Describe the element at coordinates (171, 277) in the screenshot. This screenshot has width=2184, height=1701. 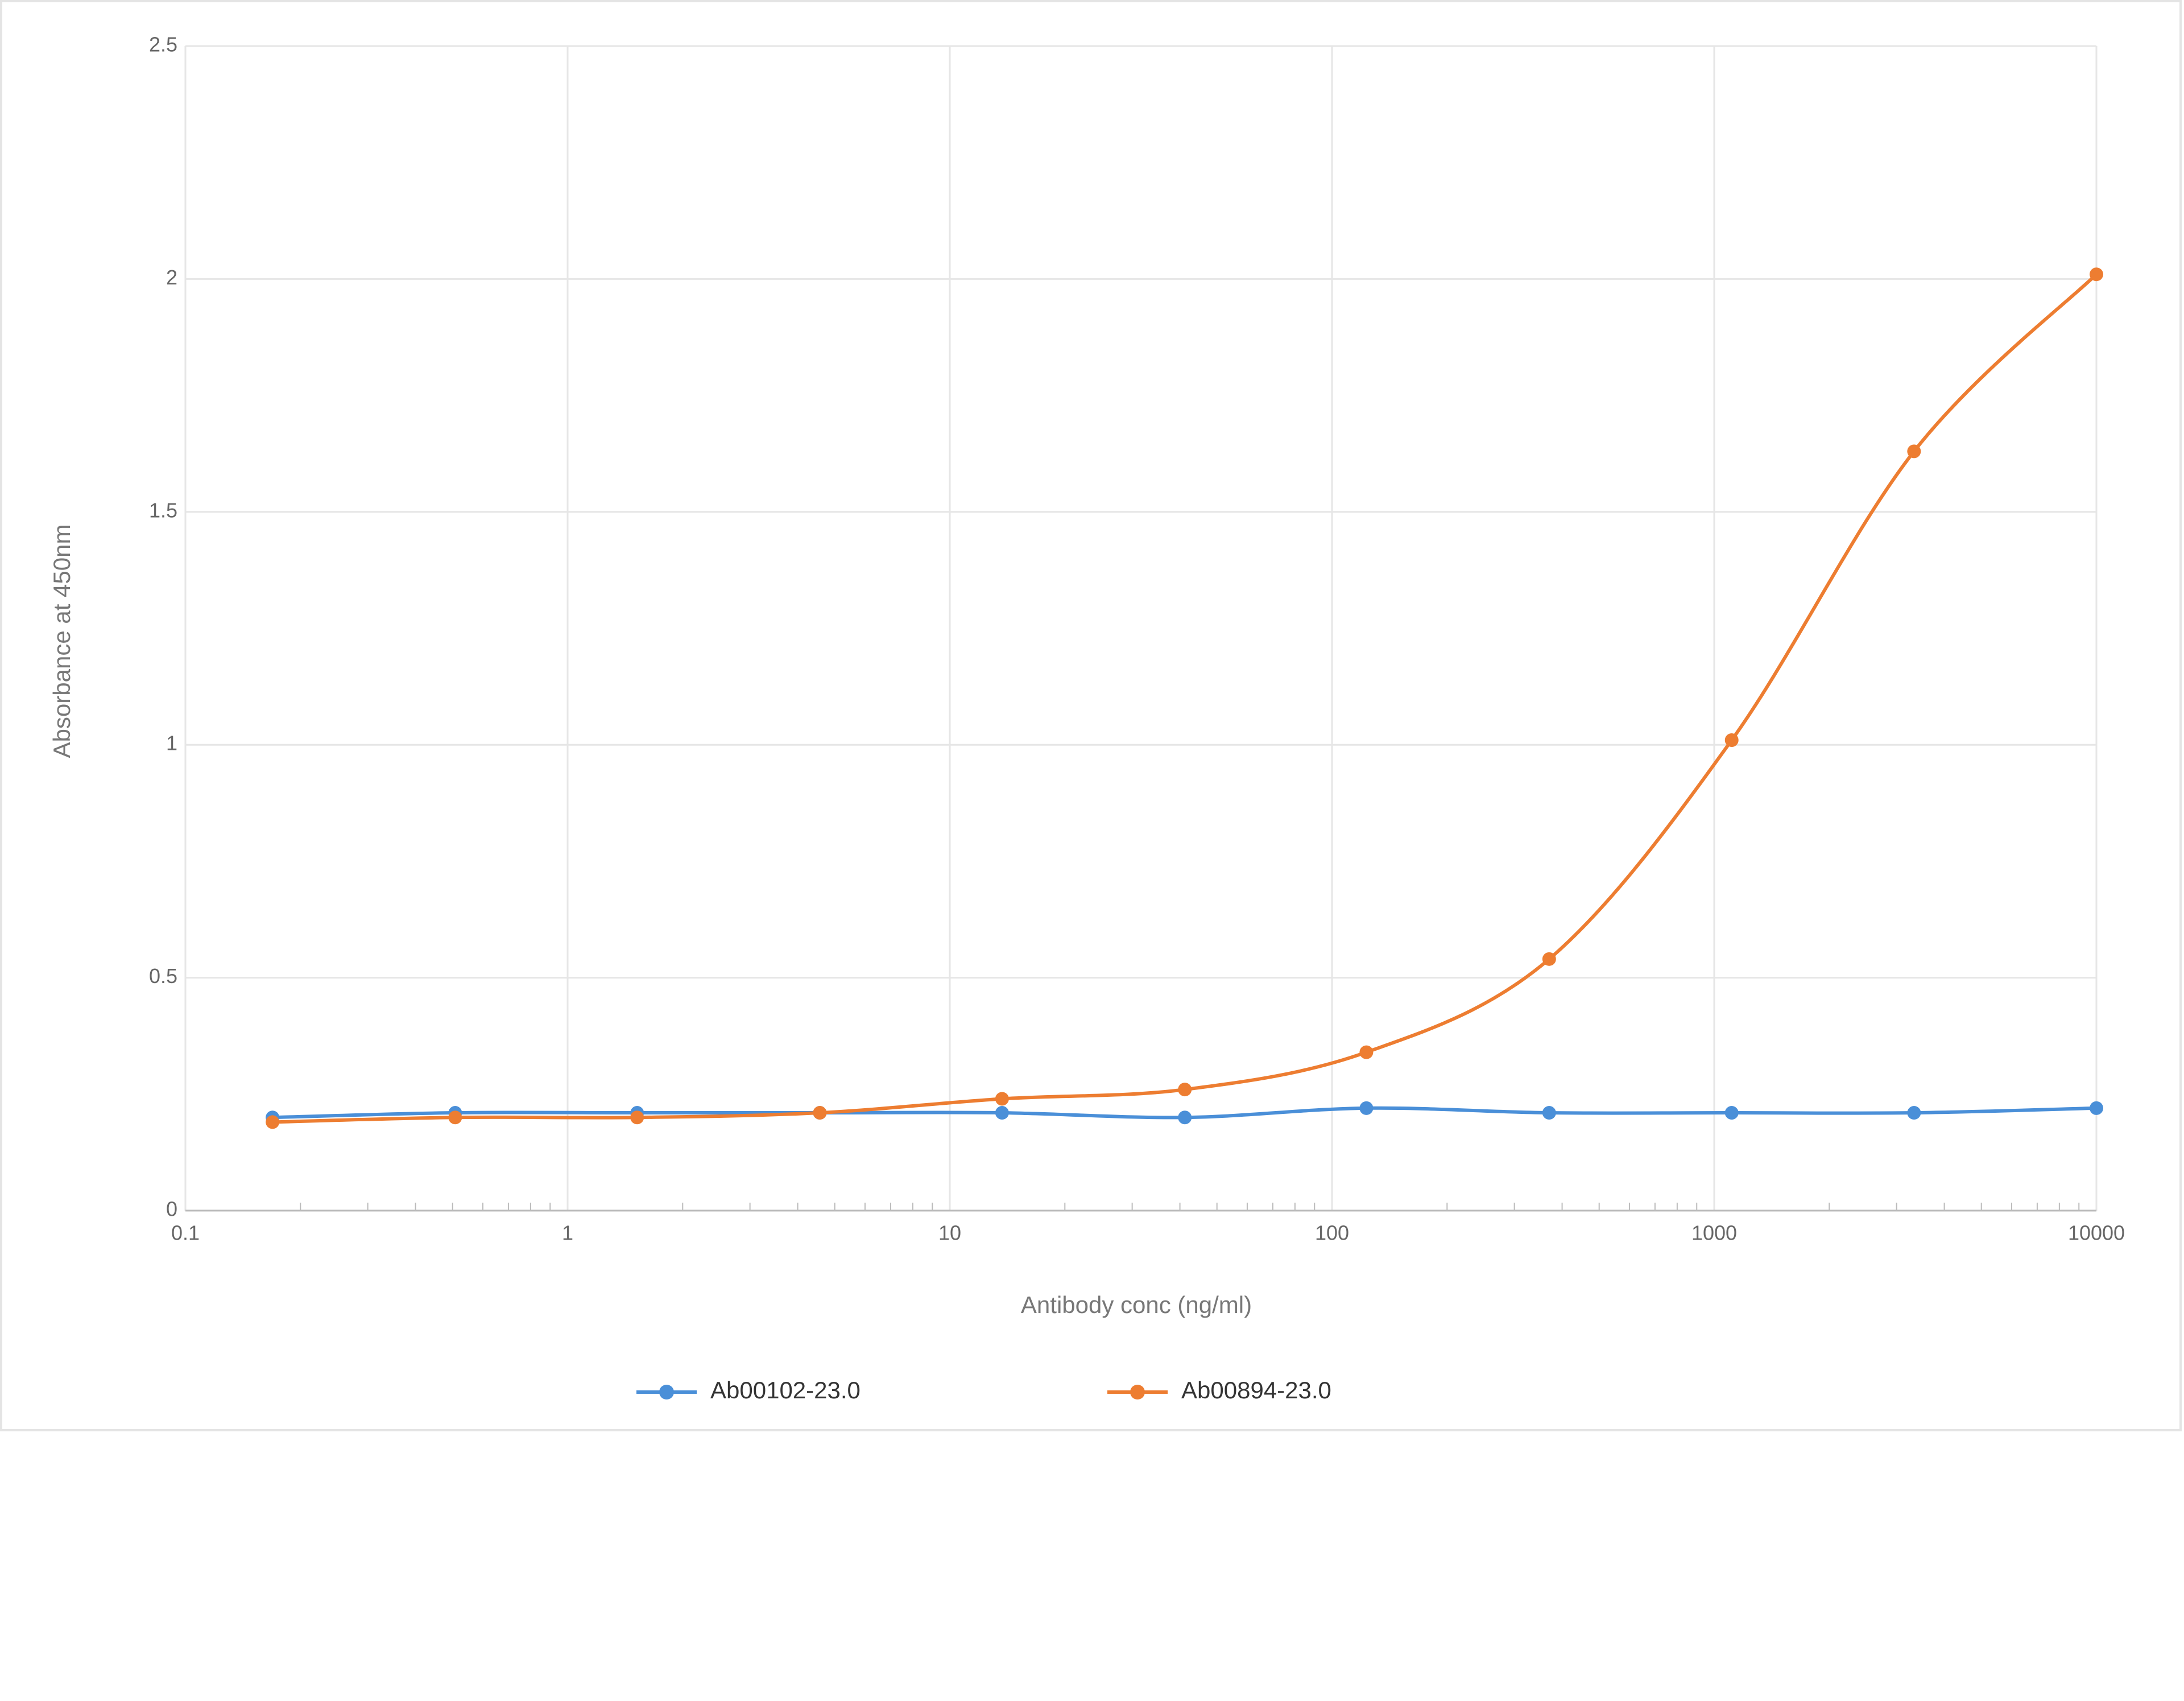
I see `y-tick-label: 2` at that location.